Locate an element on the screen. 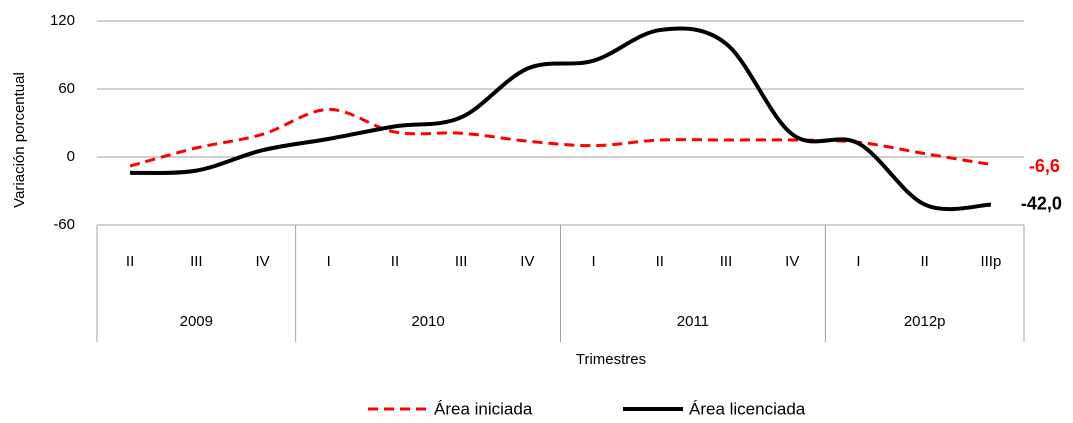 The height and width of the screenshot is (423, 1073). data-label: -42,0 is located at coordinates (1041, 203).